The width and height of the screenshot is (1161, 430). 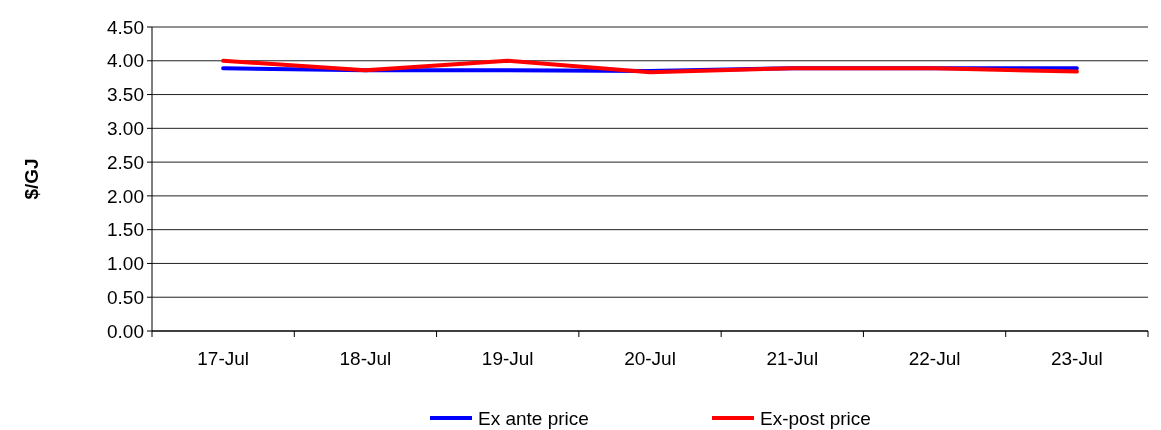 I want to click on x-tick-label: 23-Jul, so click(x=1076, y=358).